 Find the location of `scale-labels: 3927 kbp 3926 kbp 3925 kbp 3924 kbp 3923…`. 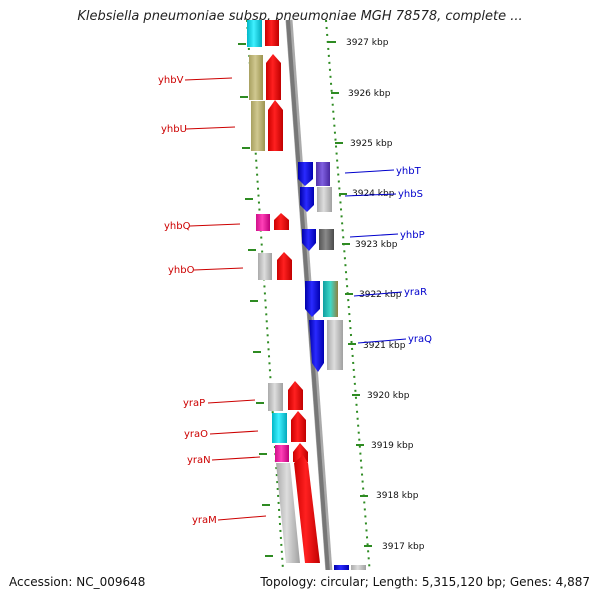

scale-labels: 3927 kbp 3926 kbp 3925 kbp 3924 kbp 3923… is located at coordinates (385, 295).